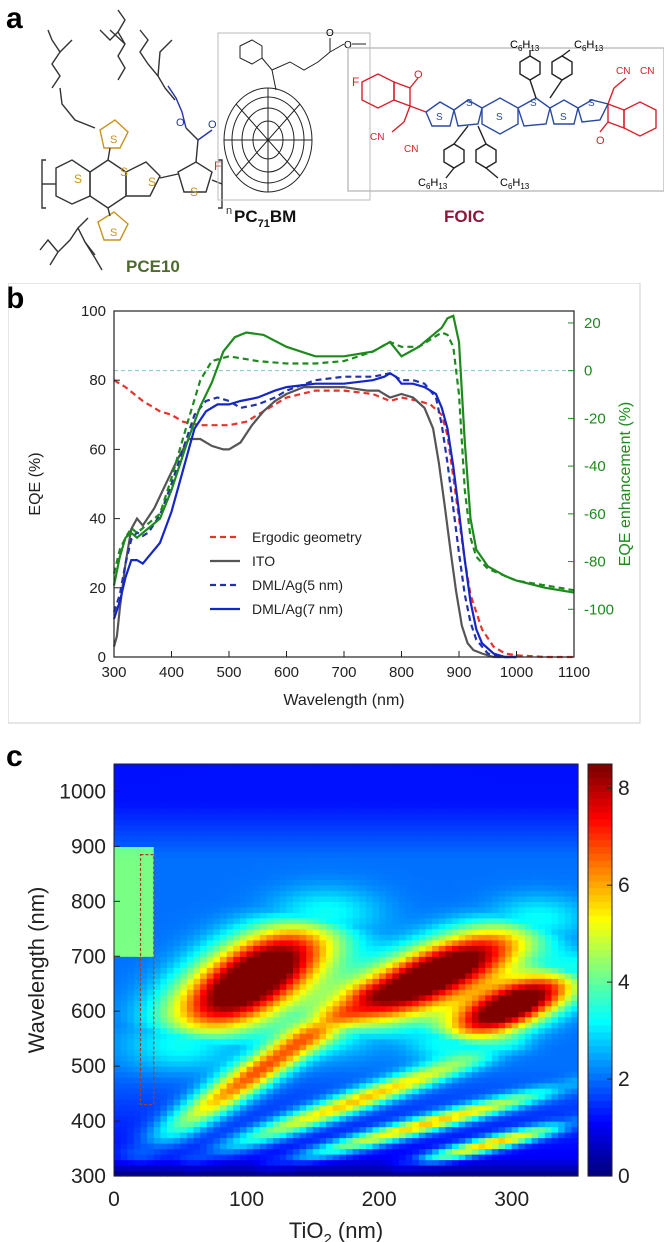 The image size is (664, 1242). Describe the element at coordinates (93, 311) in the screenshot. I see `y-tick-label-b: 100` at that location.